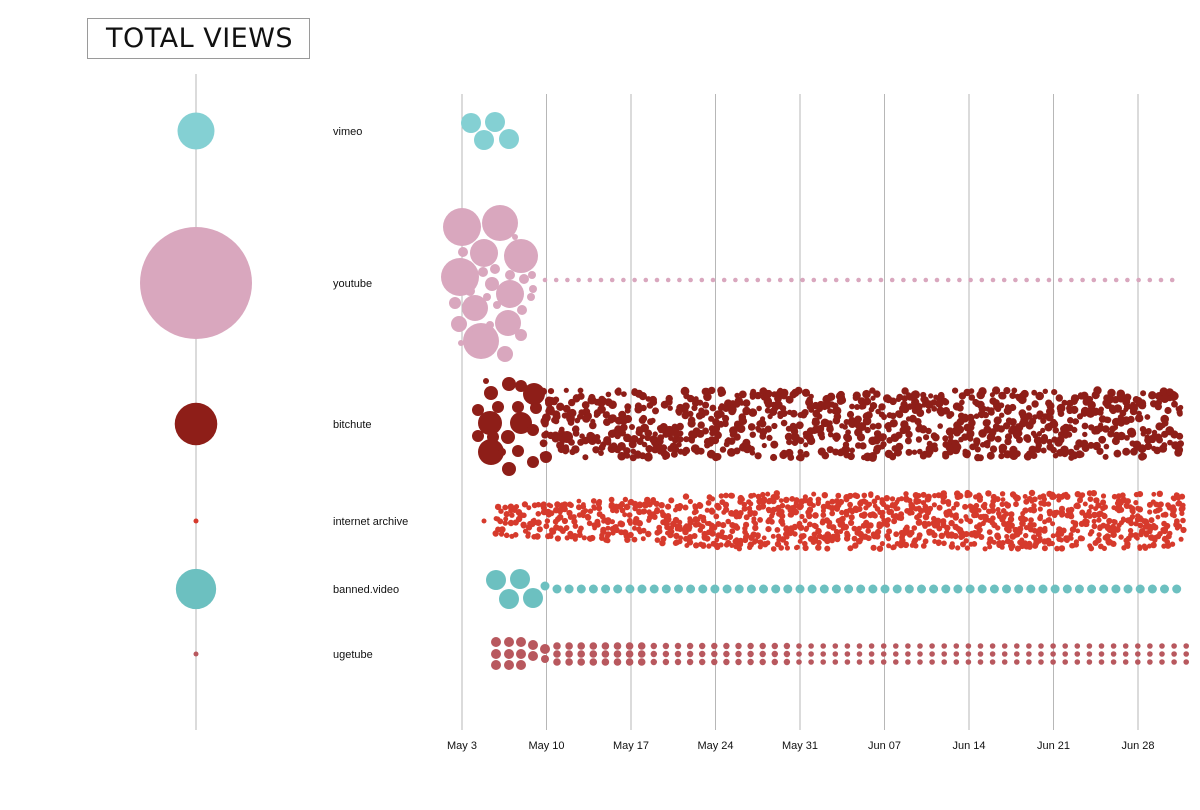 This screenshot has width=1200, height=810. I want to click on x-tick-label: Jun 28, so click(1137, 746).